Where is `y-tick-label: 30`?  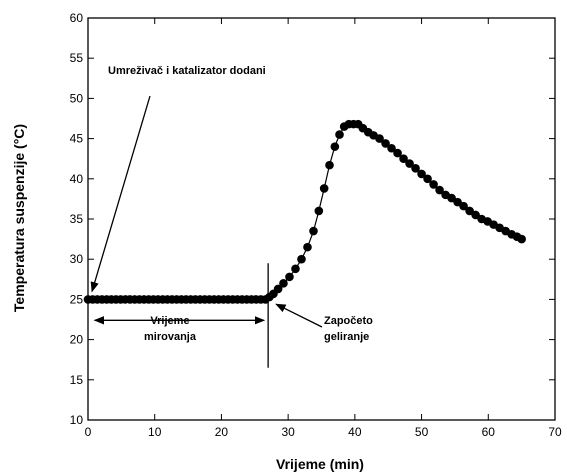
y-tick-label: 30 is located at coordinates (77, 259).